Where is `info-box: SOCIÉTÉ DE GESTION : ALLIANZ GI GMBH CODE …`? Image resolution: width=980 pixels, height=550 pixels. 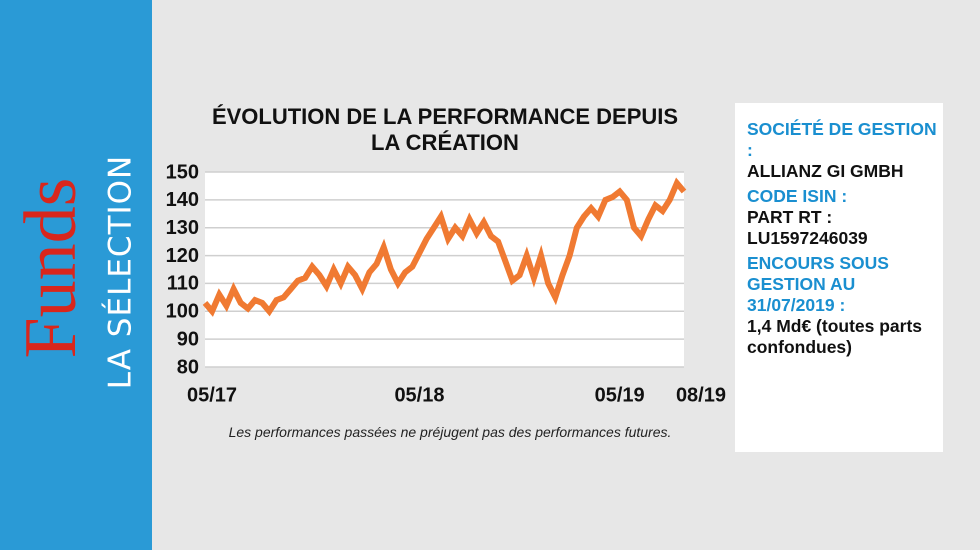
info-box: SOCIÉTÉ DE GESTION : ALLIANZ GI GMBH CODE … is located at coordinates (839, 277).